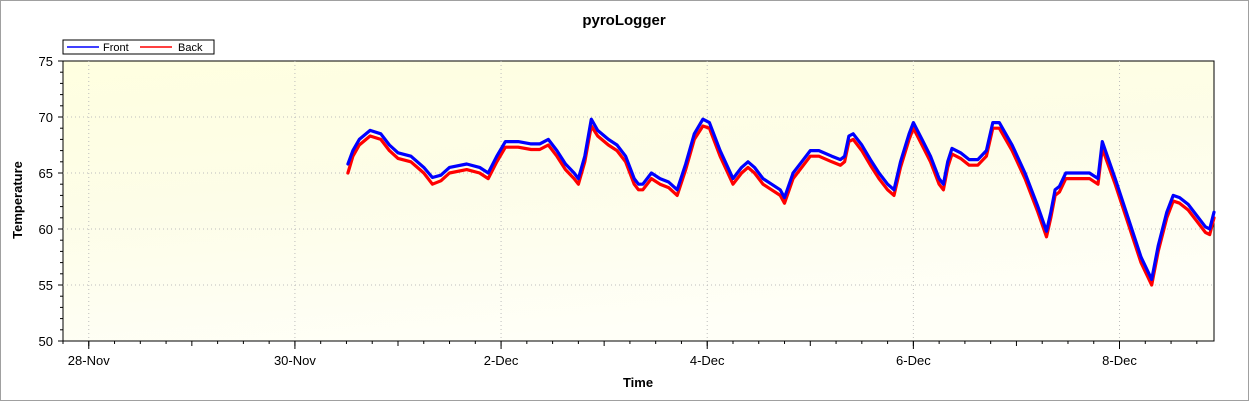  I want to click on y-tick-label: 55, so click(46, 285).